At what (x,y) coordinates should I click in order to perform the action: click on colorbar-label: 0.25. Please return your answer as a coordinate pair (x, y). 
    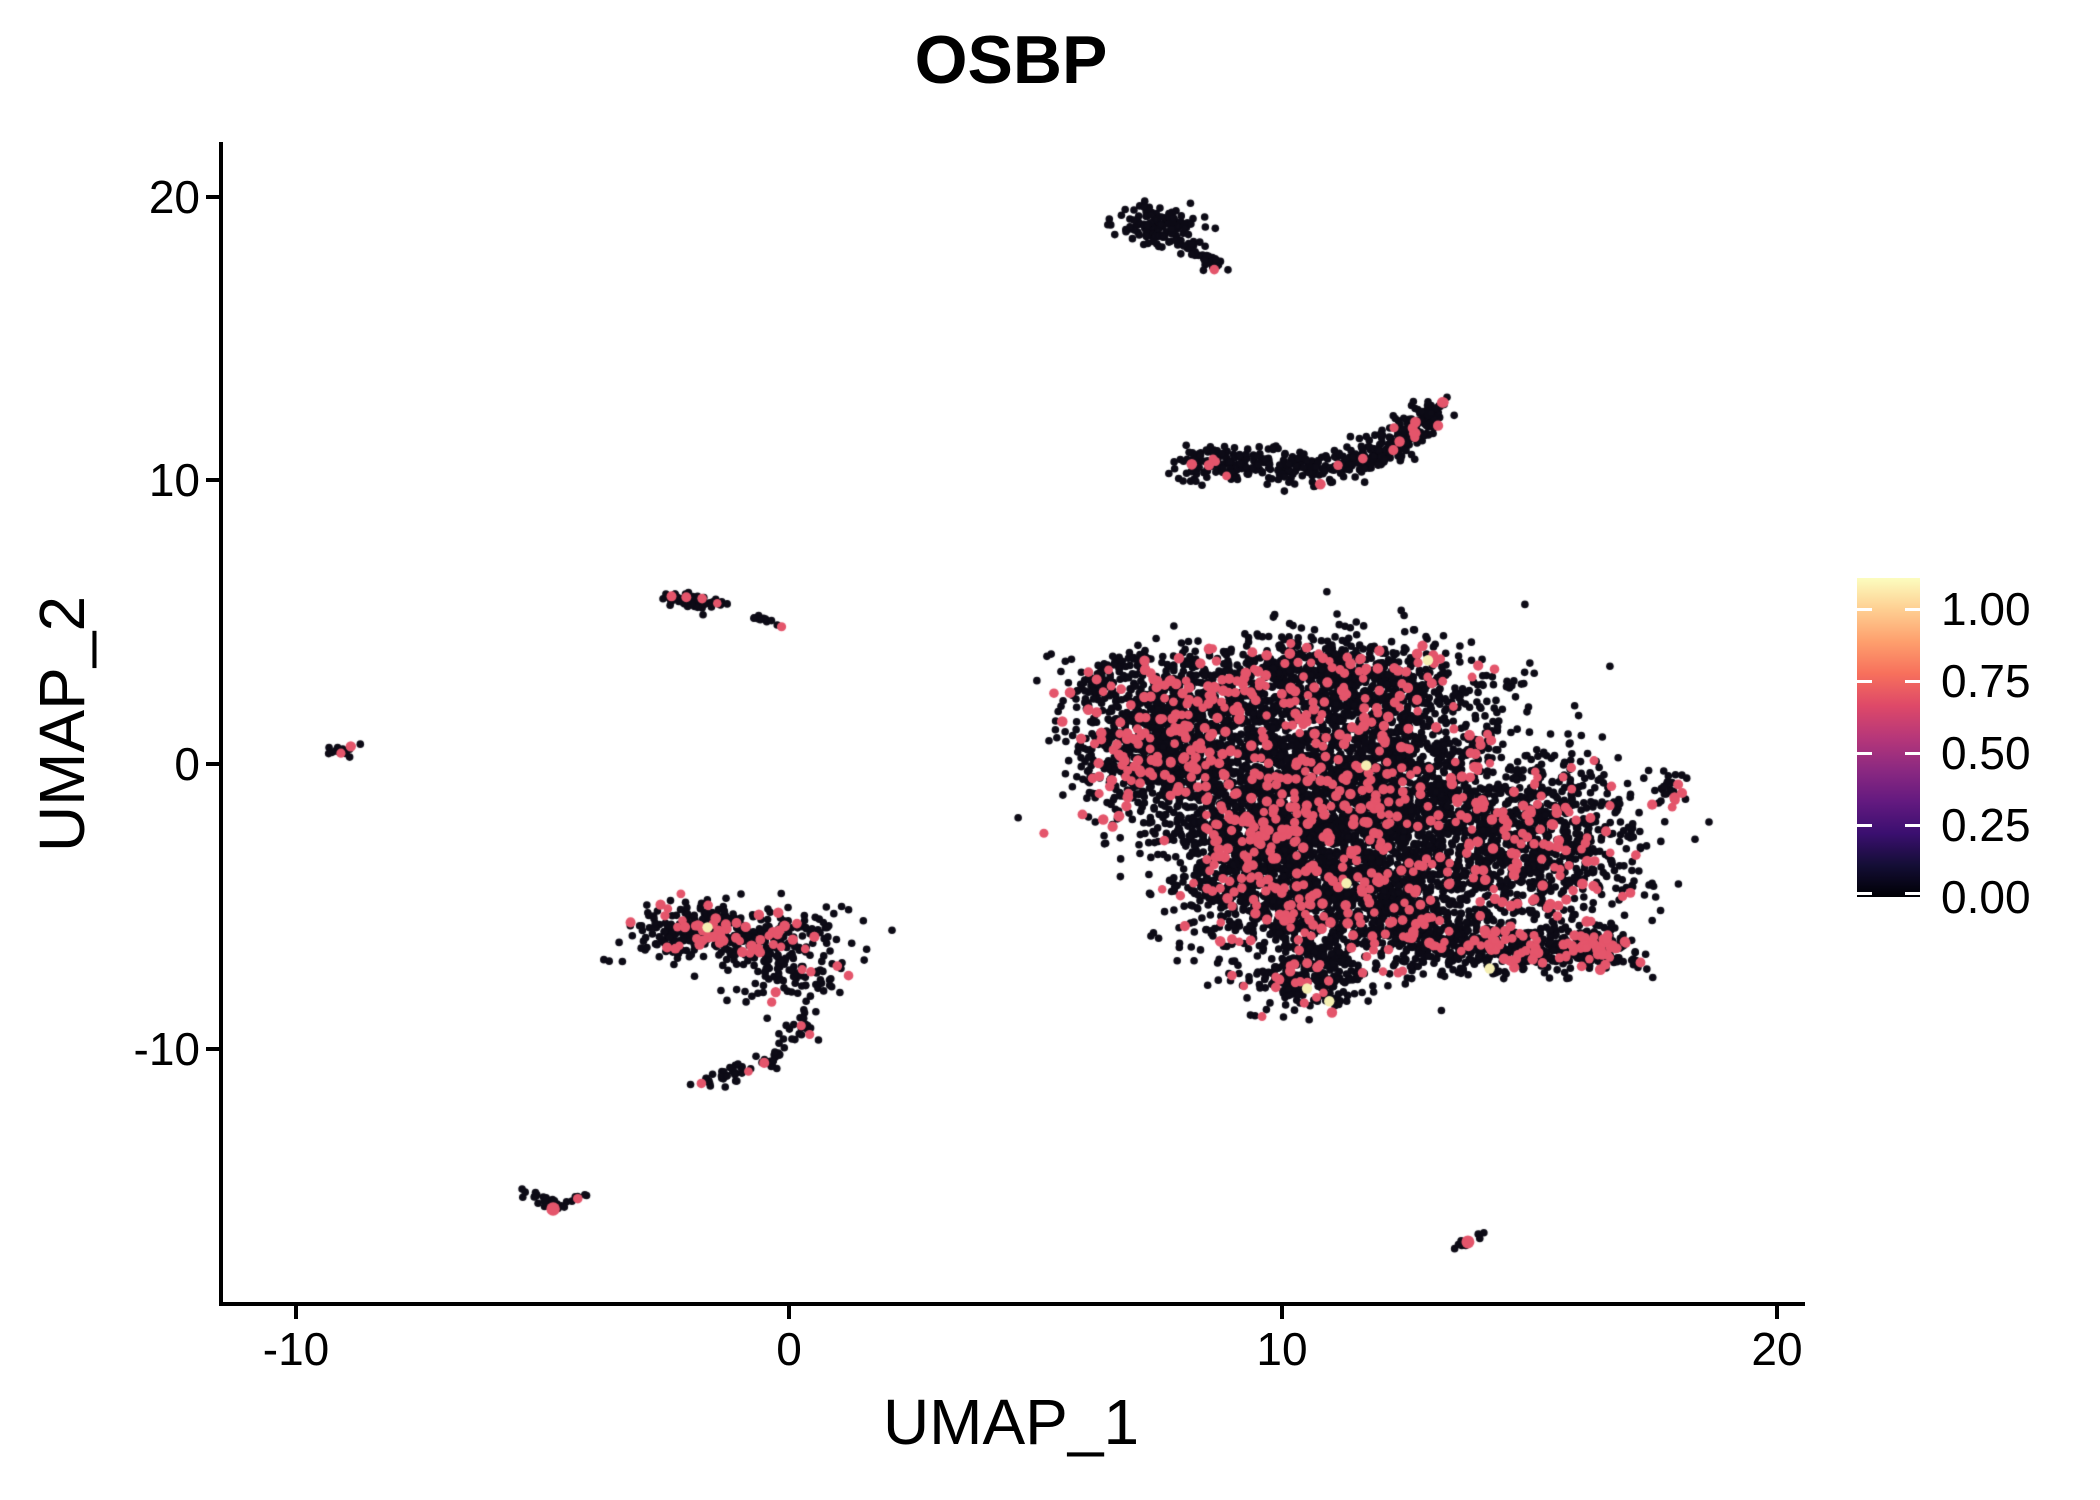
    Looking at the image, I should click on (1986, 825).